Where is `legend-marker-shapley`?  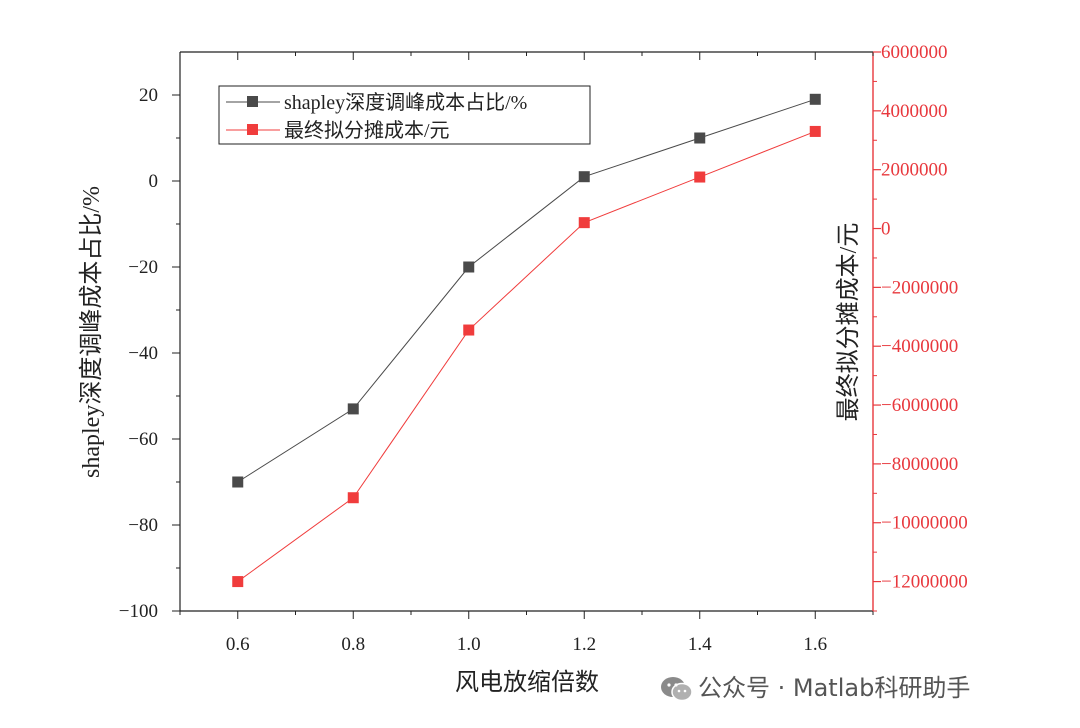 legend-marker-shapley is located at coordinates (252, 101).